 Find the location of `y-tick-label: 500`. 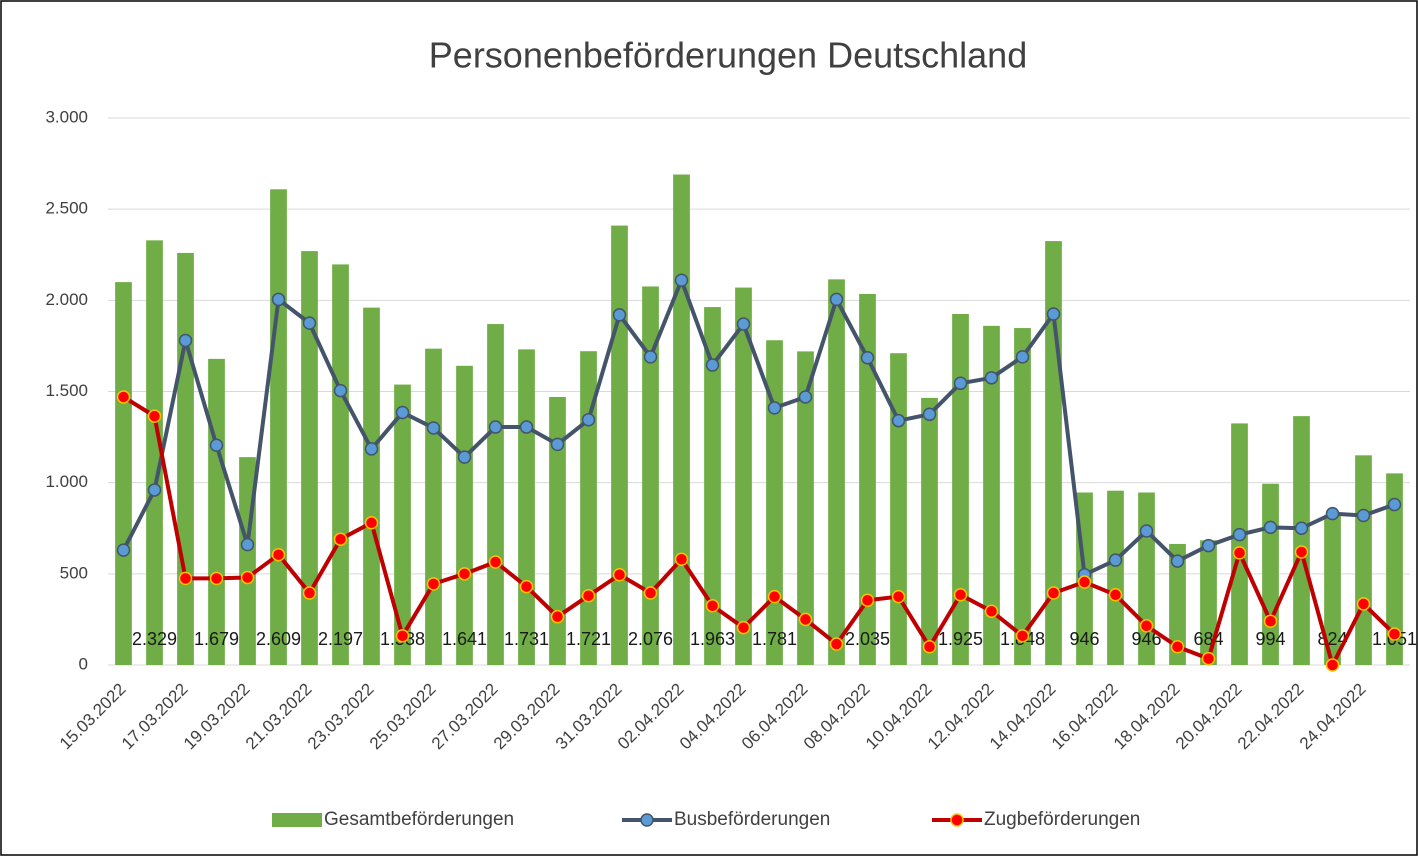

y-tick-label: 500 is located at coordinates (74, 572).